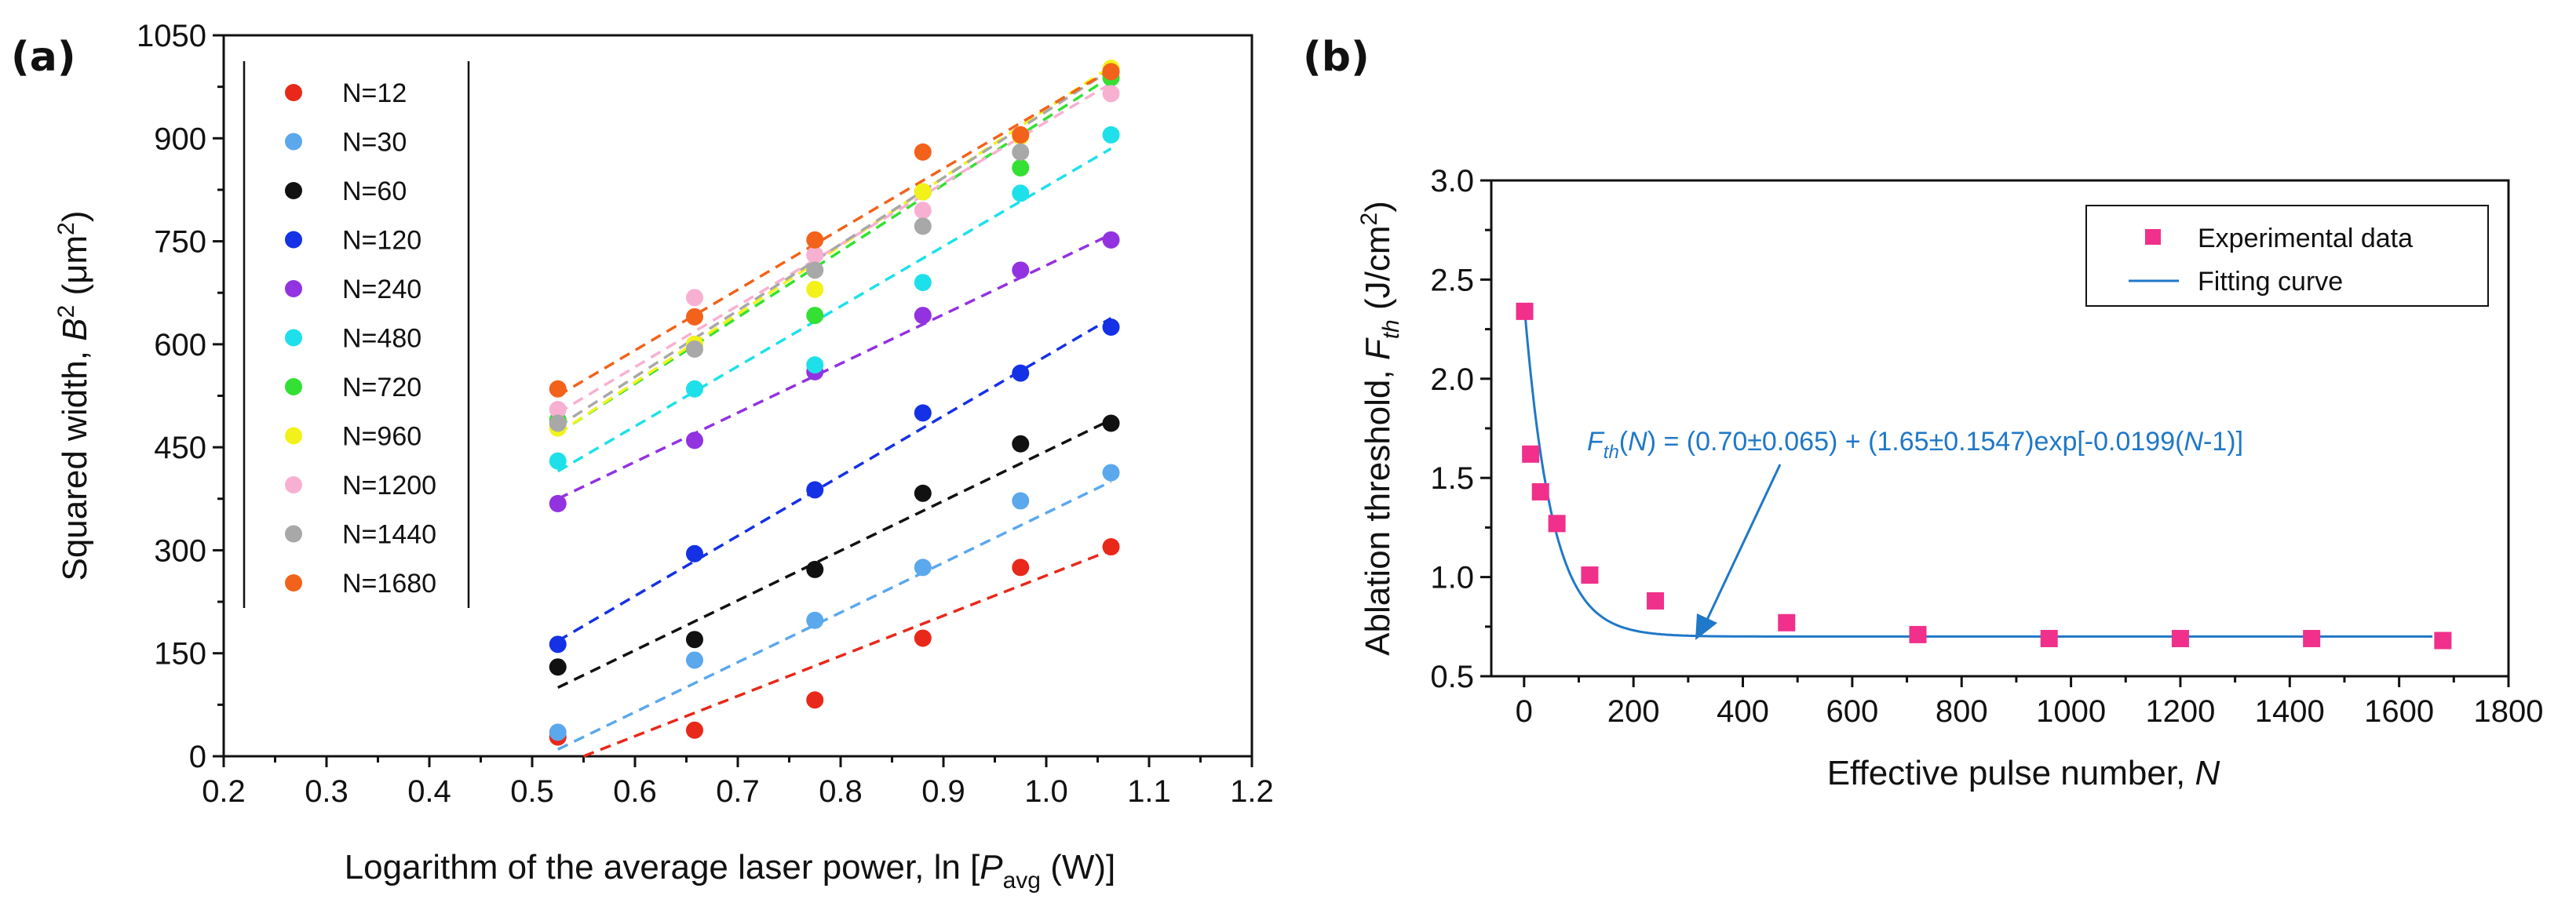 The height and width of the screenshot is (921, 2576). I want to click on fit-line-n960, so click(834, 249).